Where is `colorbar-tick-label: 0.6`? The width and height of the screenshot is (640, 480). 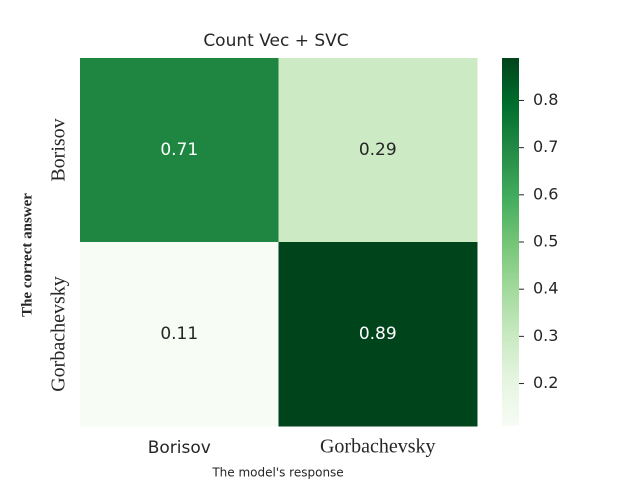 colorbar-tick-label: 0.6 is located at coordinates (545, 193).